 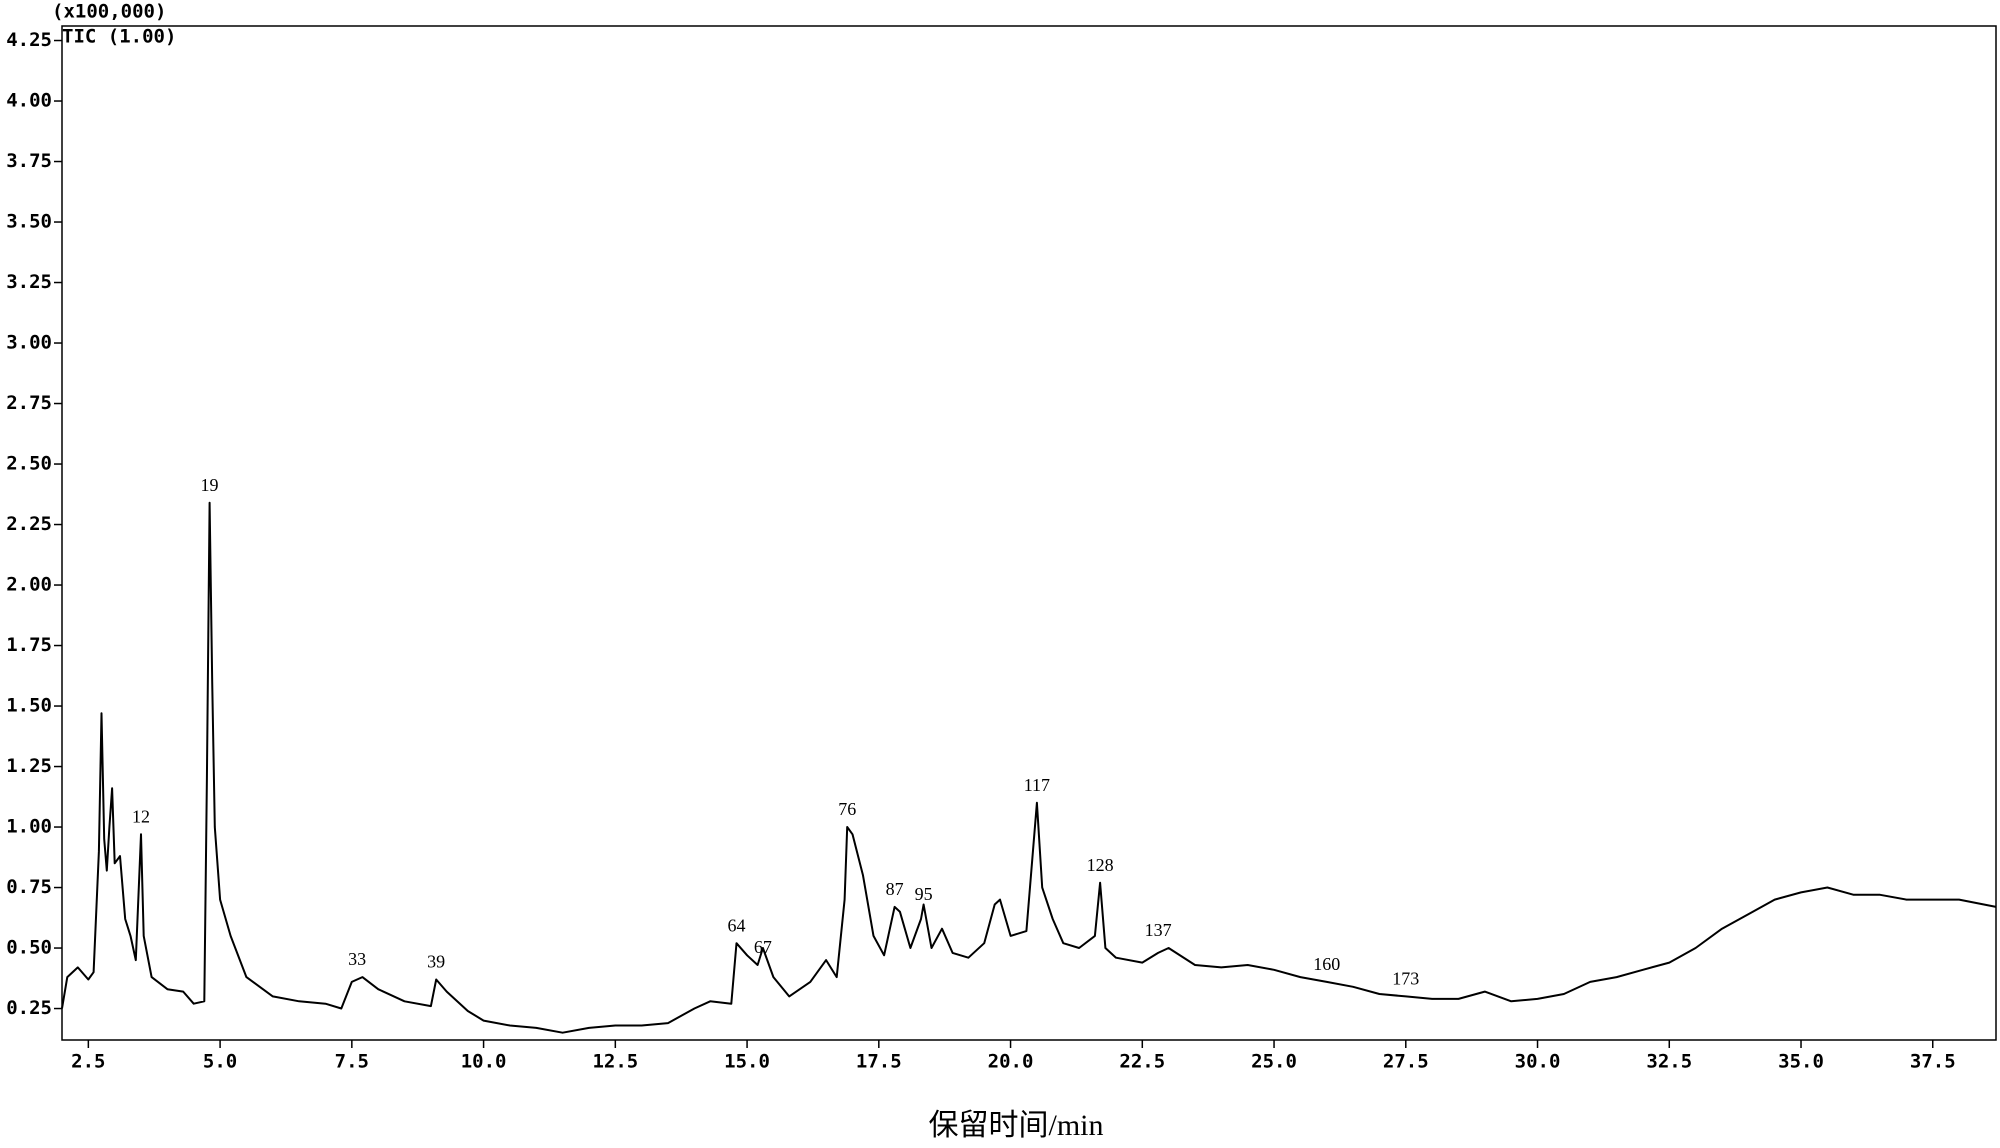 What do you see at coordinates (29, 948) in the screenshot?
I see `y-tick-label: 0.50` at bounding box center [29, 948].